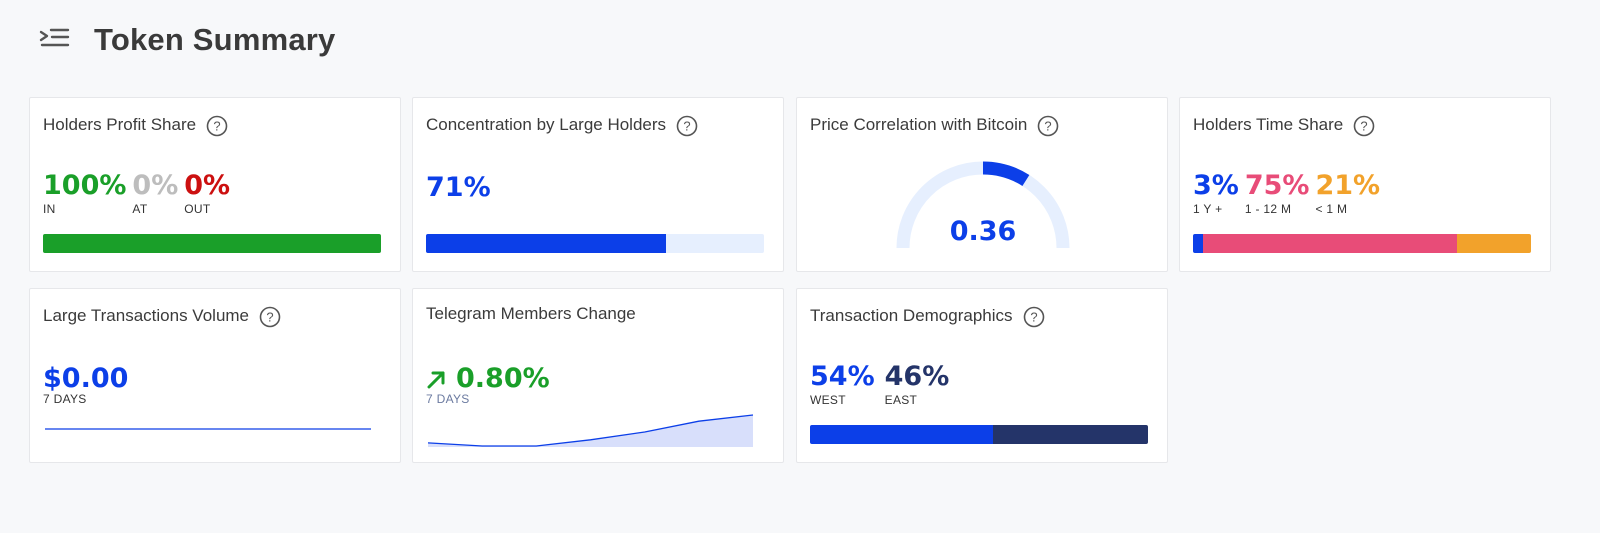 Image resolution: width=1600 pixels, height=533 pixels. Describe the element at coordinates (120, 124) in the screenshot. I see `card-title: Holders Profit Share` at that location.